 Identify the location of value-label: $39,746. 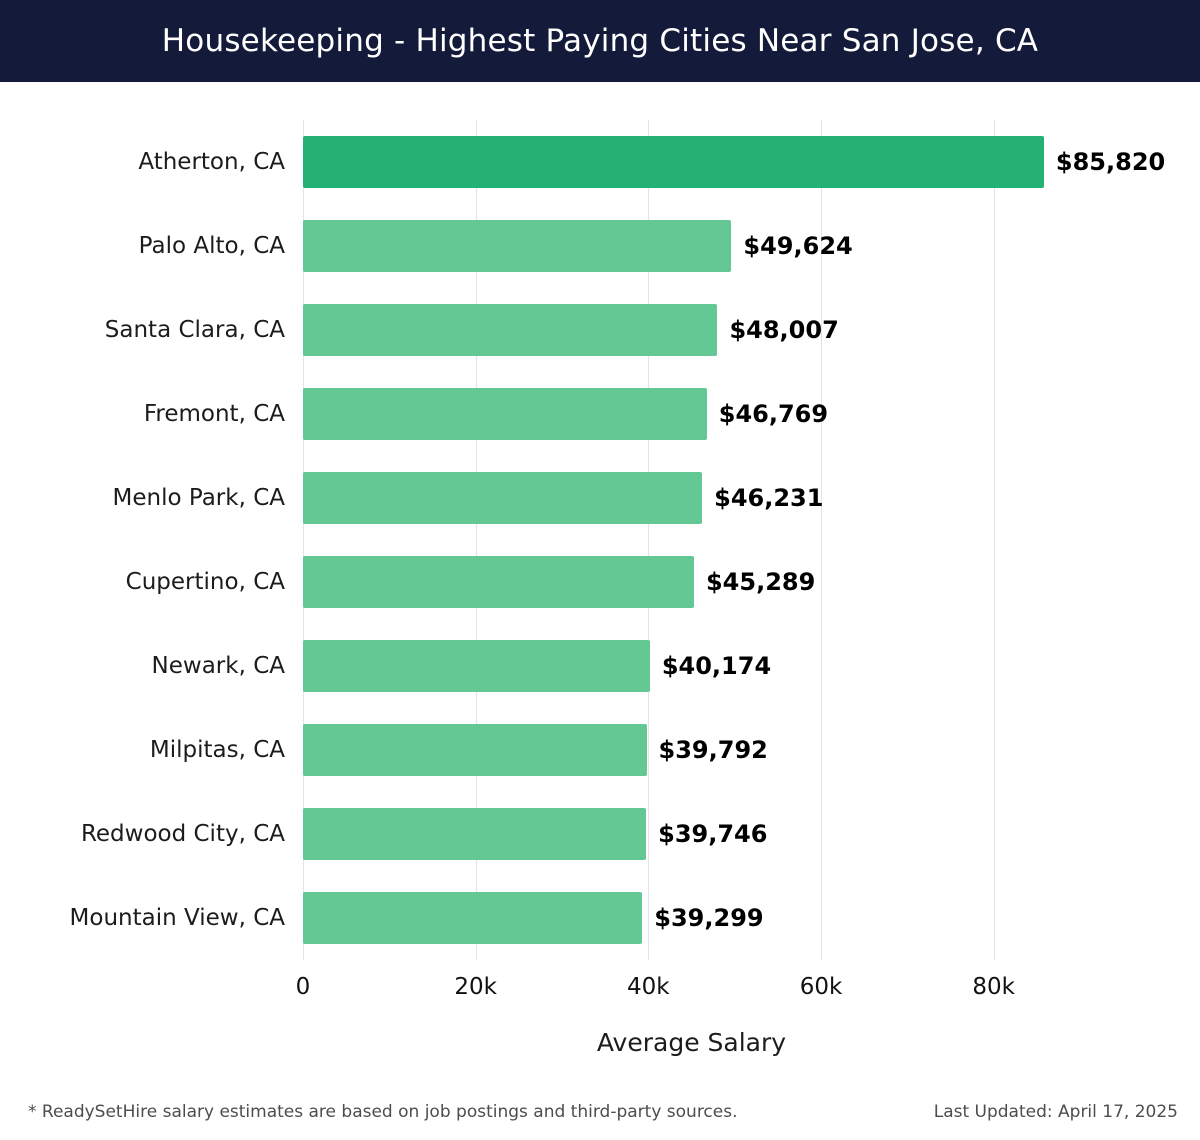
(713, 834).